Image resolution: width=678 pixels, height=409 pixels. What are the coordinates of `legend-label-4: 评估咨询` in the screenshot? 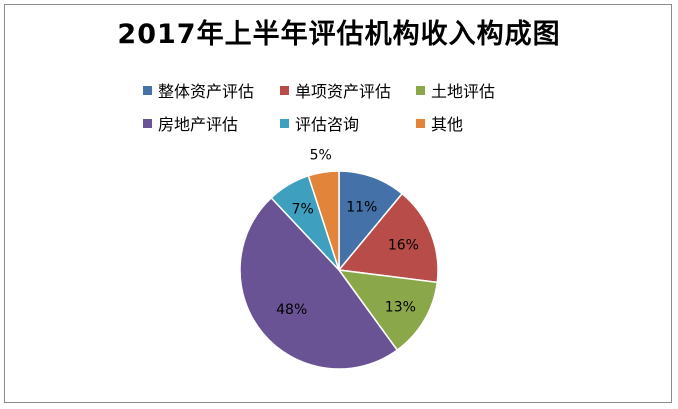 It's located at (327, 124).